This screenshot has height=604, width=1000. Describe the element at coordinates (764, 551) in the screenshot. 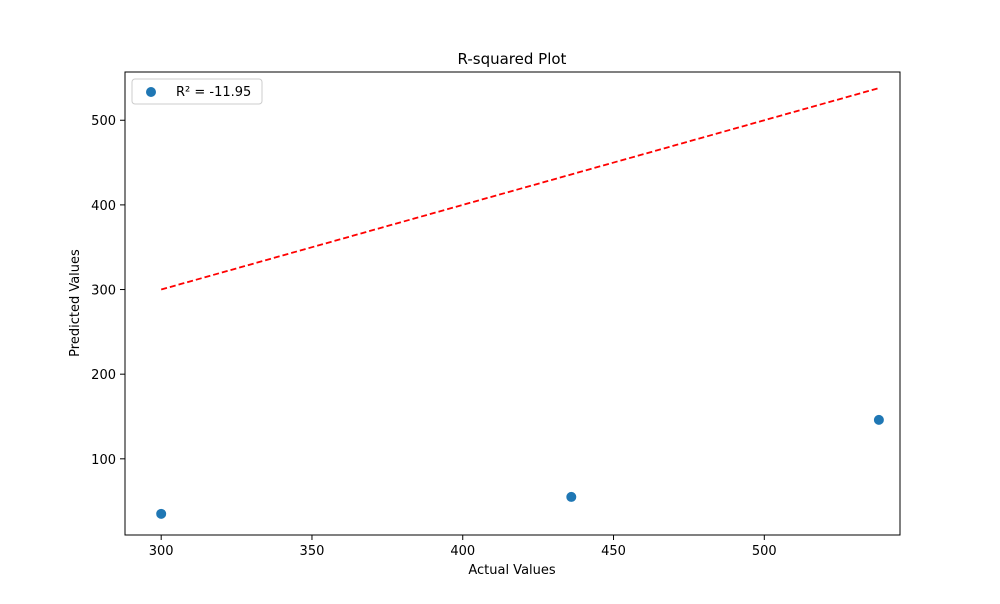

I see `x-tick-label-4: 500` at that location.